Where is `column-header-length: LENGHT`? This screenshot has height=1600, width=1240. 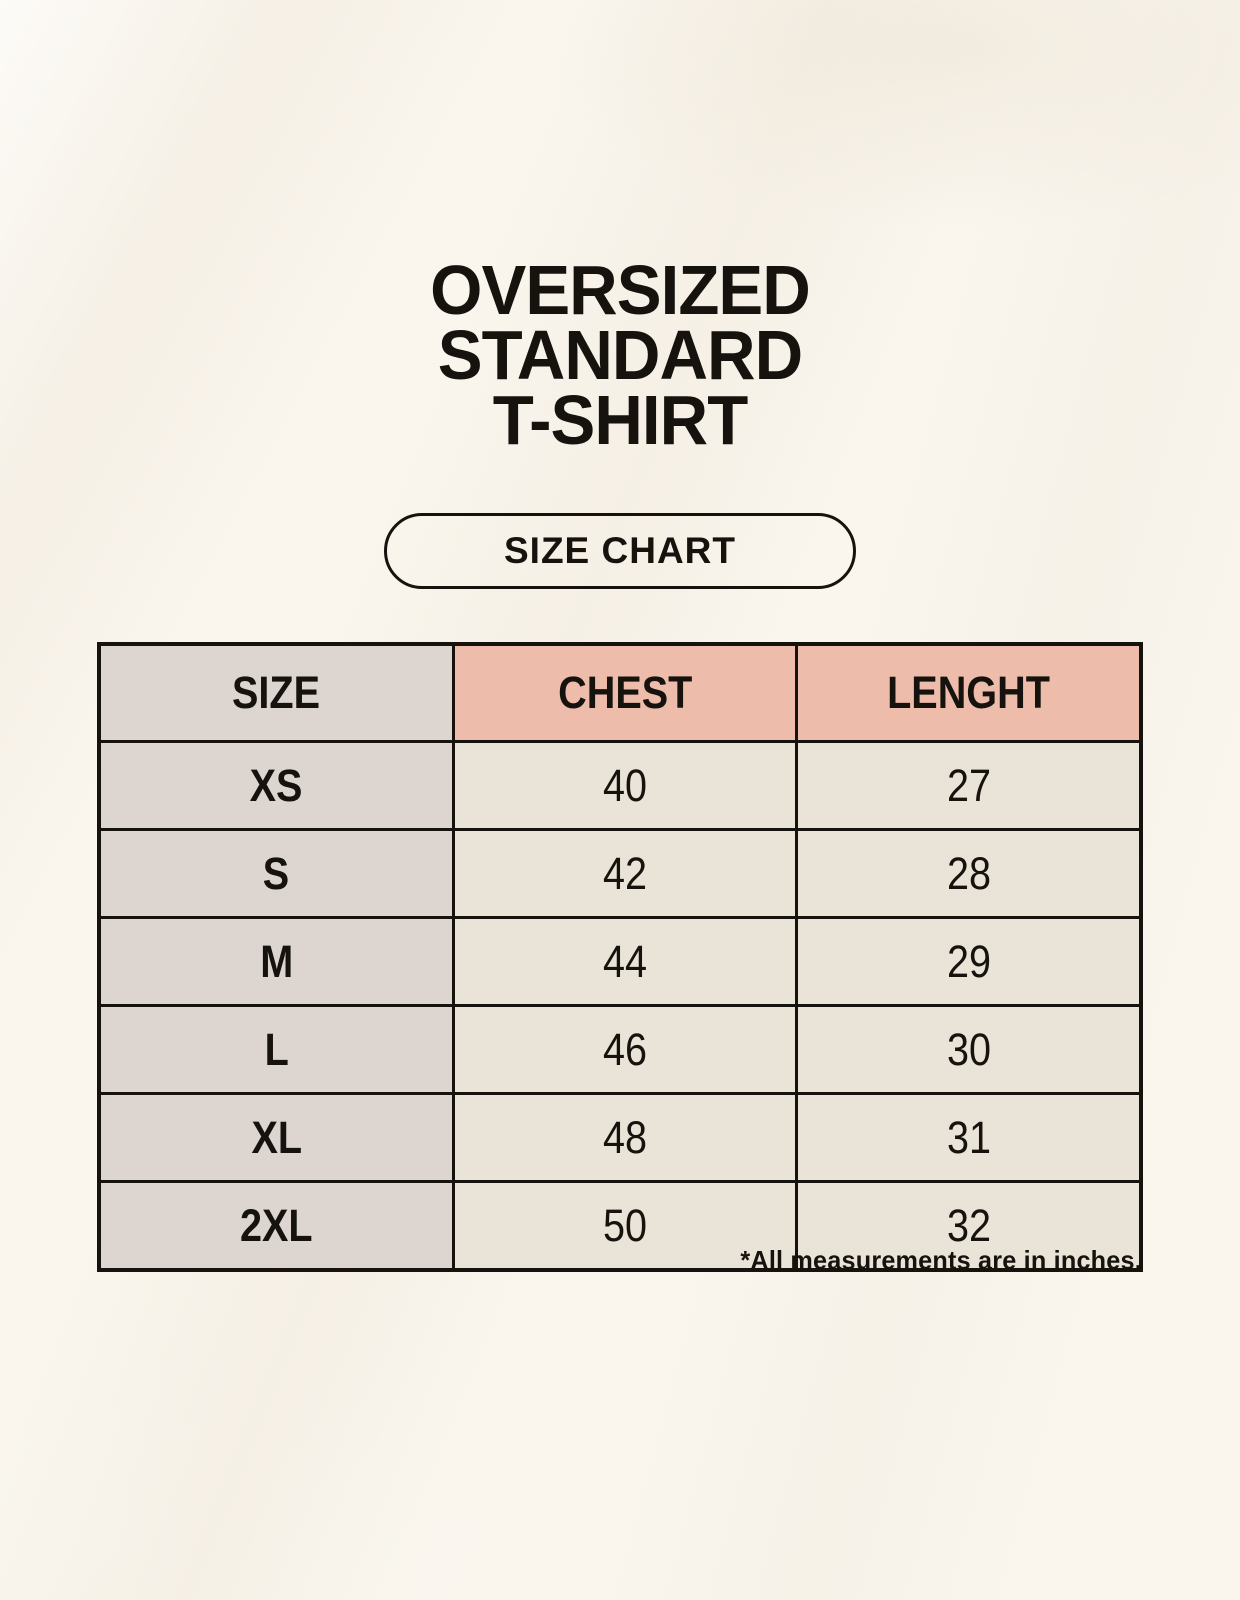 column-header-length: LENGHT is located at coordinates (969, 692).